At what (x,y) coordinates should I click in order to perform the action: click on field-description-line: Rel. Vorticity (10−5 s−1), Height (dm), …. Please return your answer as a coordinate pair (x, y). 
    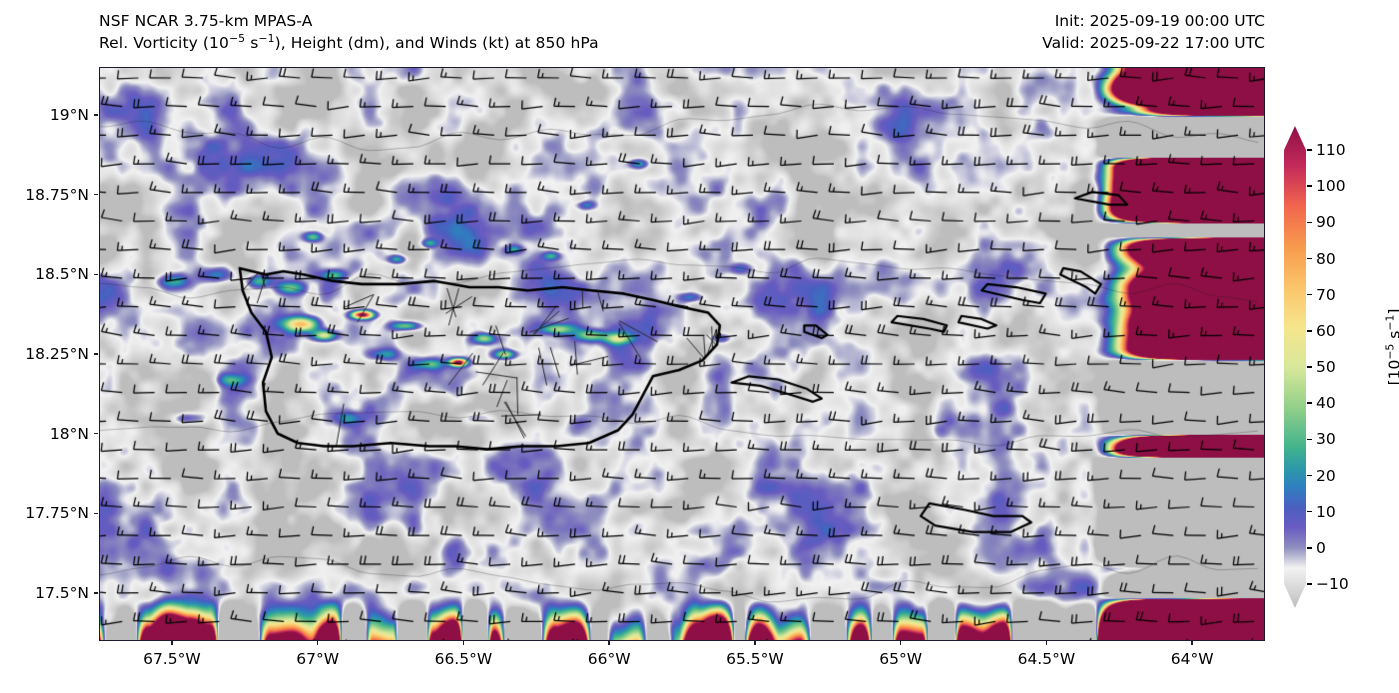
    Looking at the image, I should click on (349, 41).